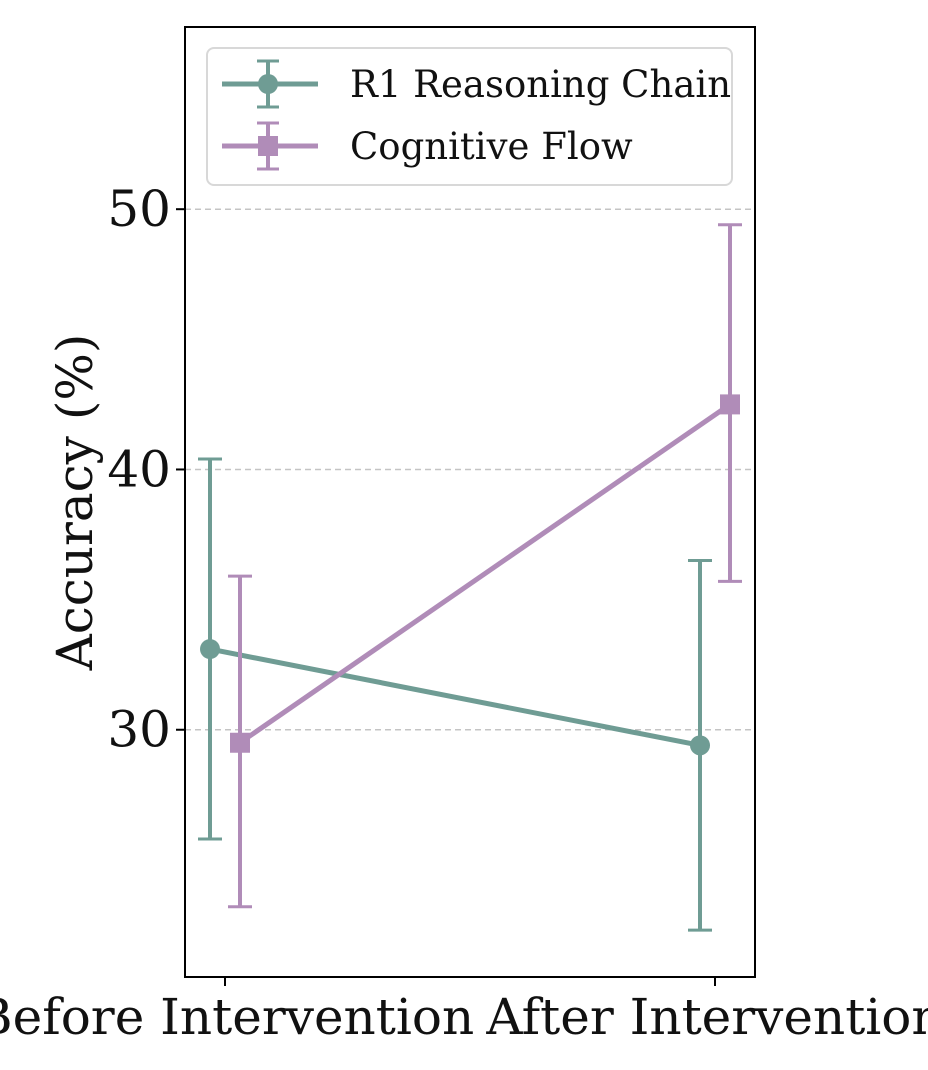 The width and height of the screenshot is (928, 1070). What do you see at coordinates (139, 730) in the screenshot?
I see `y-tick-label: 30` at bounding box center [139, 730].